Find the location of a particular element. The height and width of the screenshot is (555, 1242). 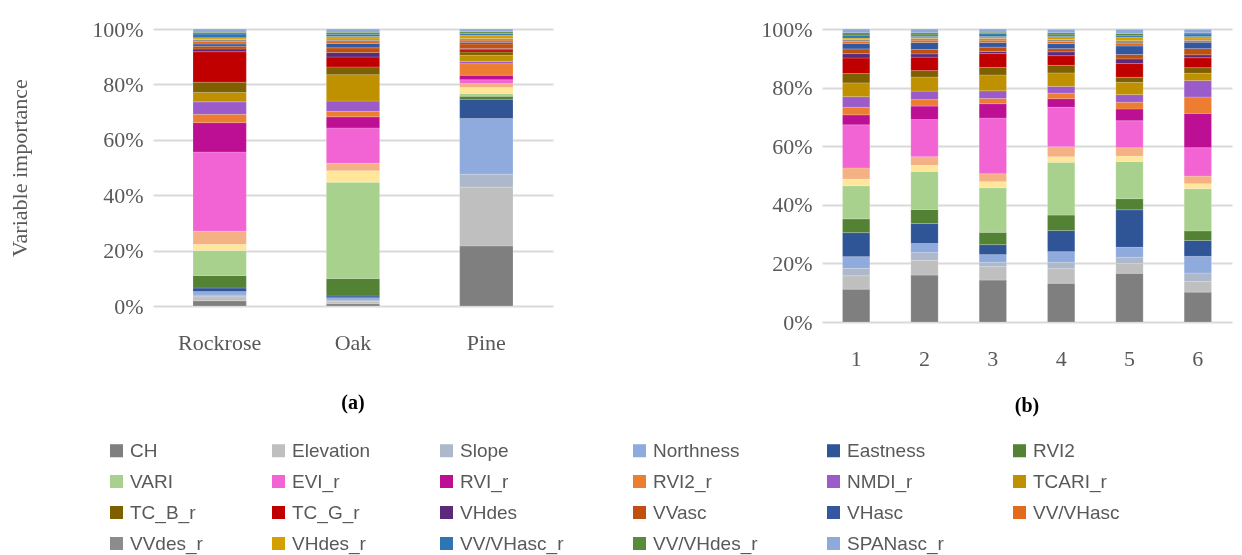

legend-label: VHasc is located at coordinates (875, 512).